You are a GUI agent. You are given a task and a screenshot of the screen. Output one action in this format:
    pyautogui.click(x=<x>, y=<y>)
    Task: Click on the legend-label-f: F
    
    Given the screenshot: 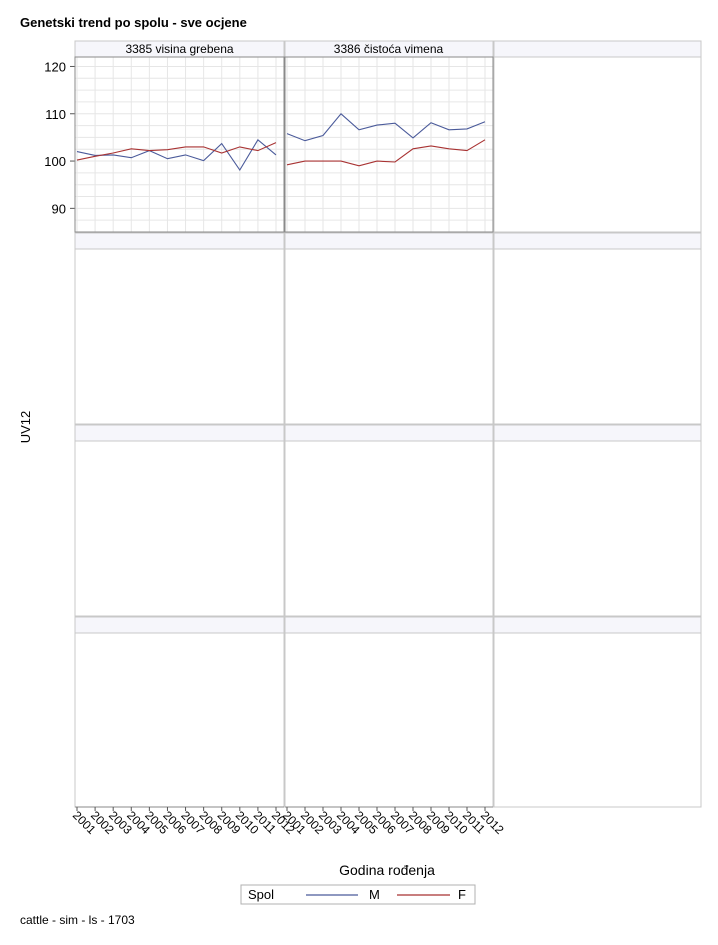 What is the action you would take?
    pyautogui.click(x=462, y=894)
    